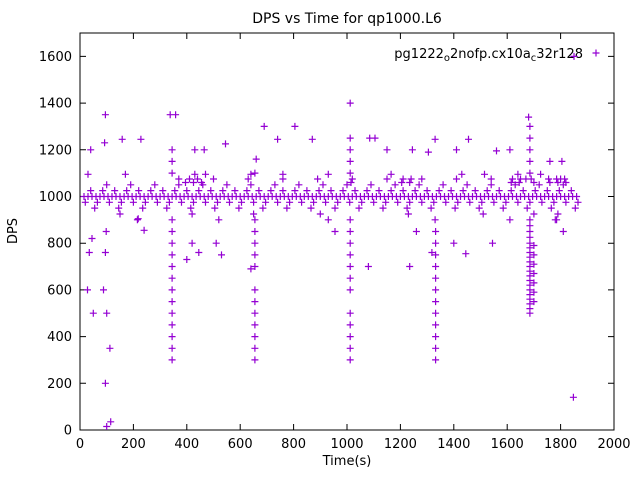 The height and width of the screenshot is (480, 640). What do you see at coordinates (55, 197) in the screenshot?
I see `y-tick-label: 1000` at bounding box center [55, 197].